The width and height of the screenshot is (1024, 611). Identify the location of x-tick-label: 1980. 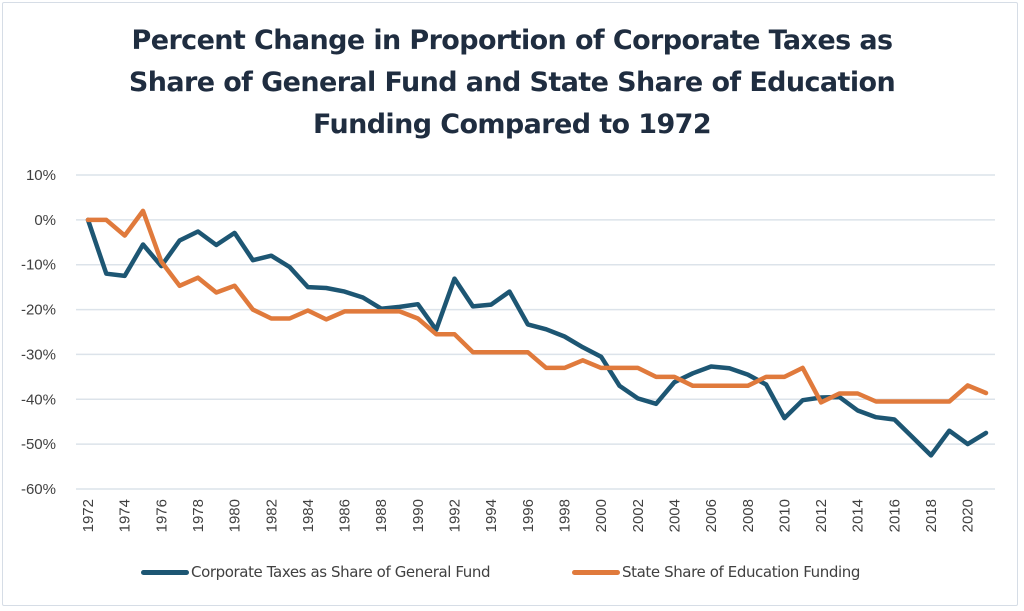
(235, 515).